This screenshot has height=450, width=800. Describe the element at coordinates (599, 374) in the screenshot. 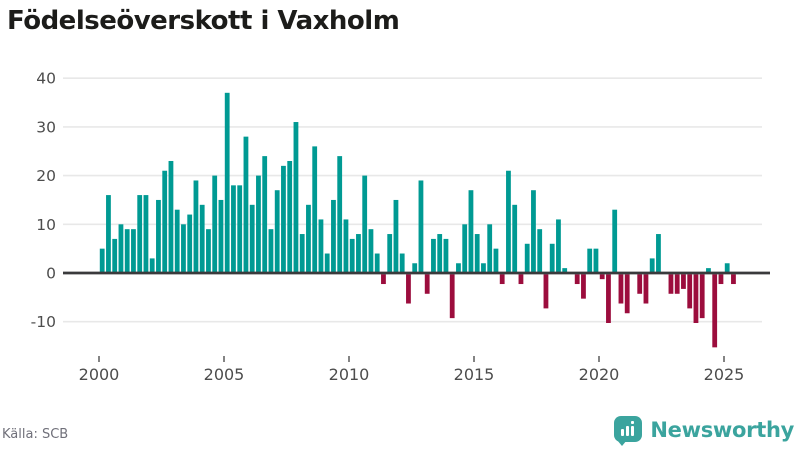

I see `x-tick-label: 2020` at that location.